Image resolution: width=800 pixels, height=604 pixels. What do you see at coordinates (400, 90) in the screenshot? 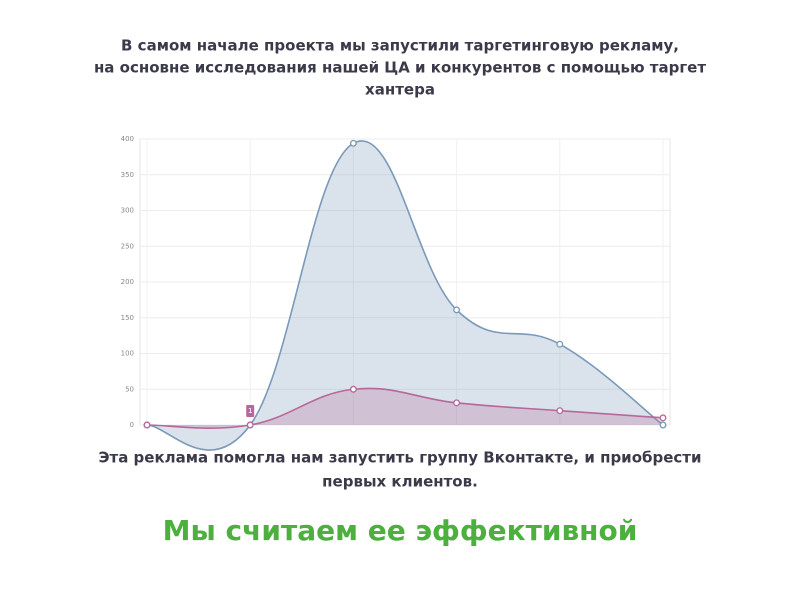
I see `heading-line: хантера` at bounding box center [400, 90].